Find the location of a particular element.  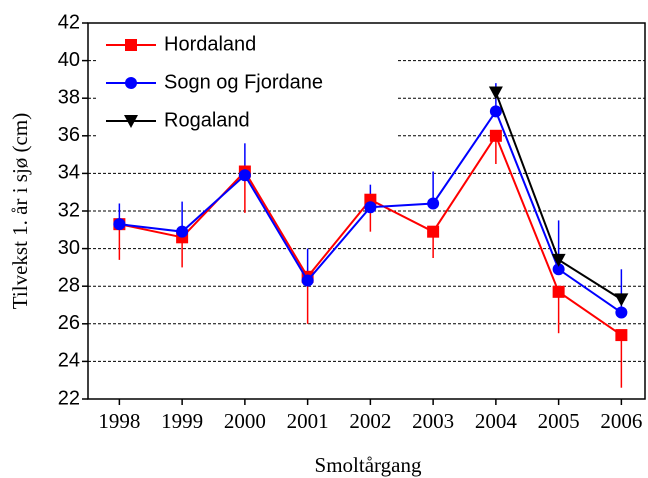

y-tick-label: 22 is located at coordinates (69, 398).